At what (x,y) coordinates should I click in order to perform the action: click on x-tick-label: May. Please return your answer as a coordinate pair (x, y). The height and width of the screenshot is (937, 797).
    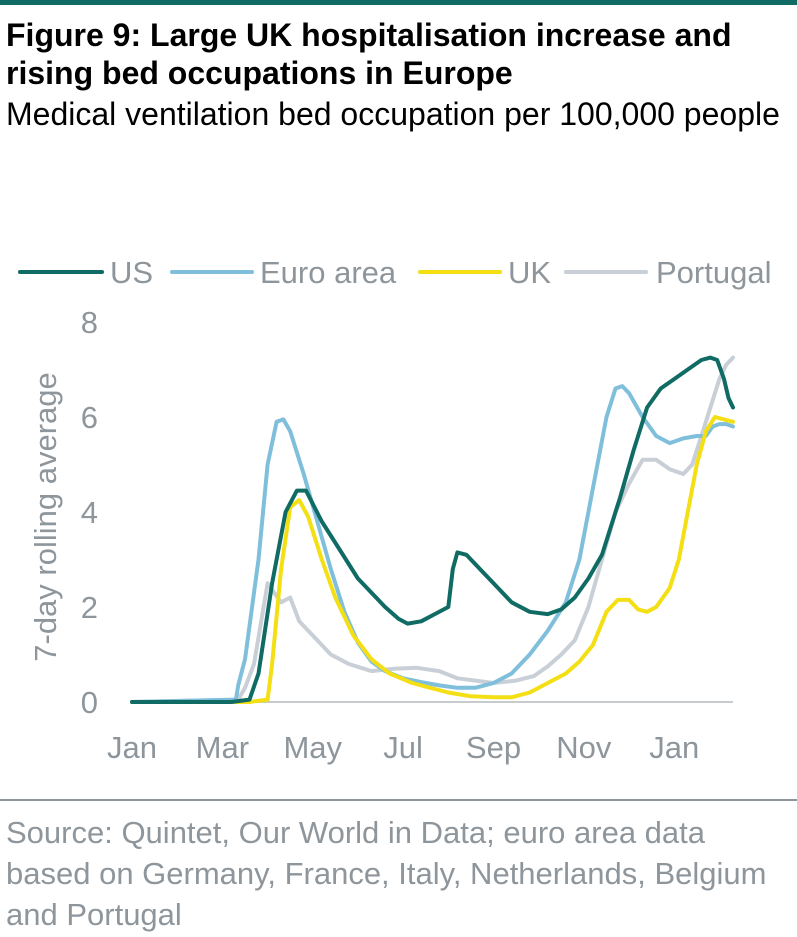
    Looking at the image, I should click on (312, 747).